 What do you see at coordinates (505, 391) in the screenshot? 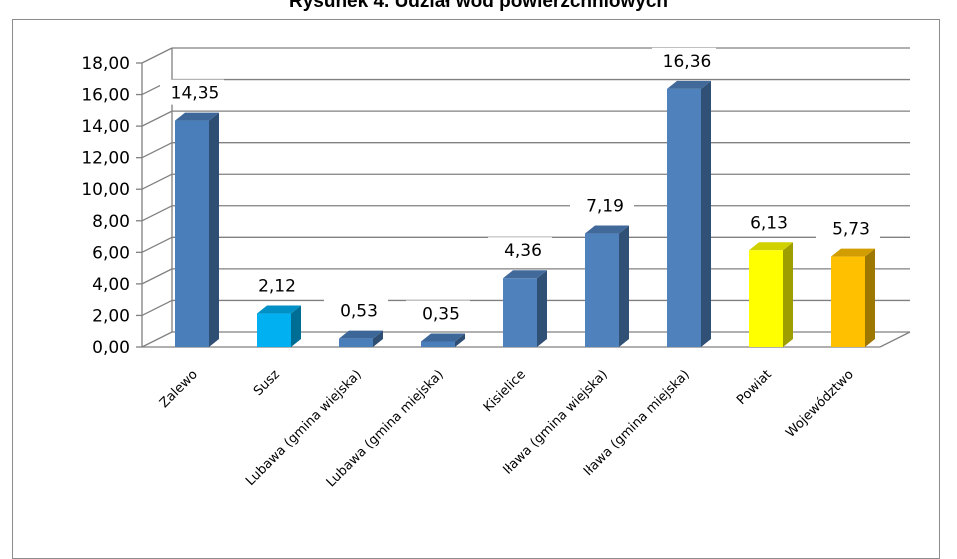
I see `x-tick-label: Kisielice` at bounding box center [505, 391].